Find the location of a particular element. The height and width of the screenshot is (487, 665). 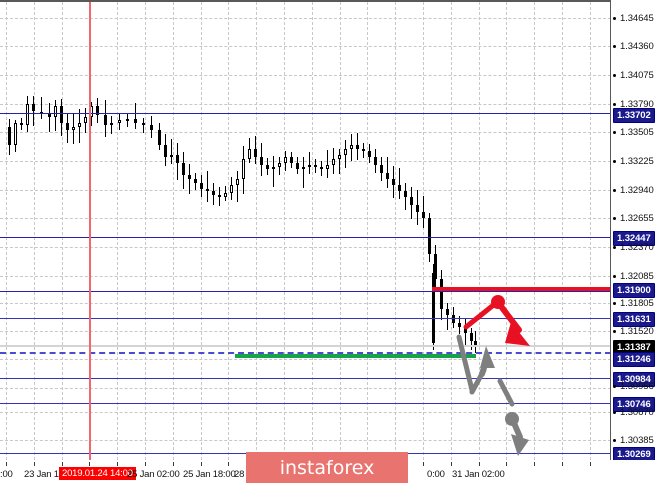

level-line-1.31631 is located at coordinates (305, 318).